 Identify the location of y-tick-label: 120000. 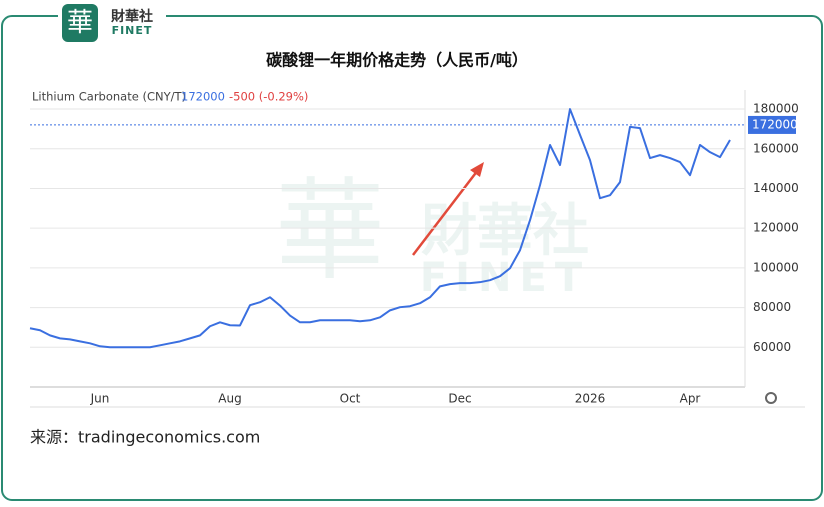
(776, 228).